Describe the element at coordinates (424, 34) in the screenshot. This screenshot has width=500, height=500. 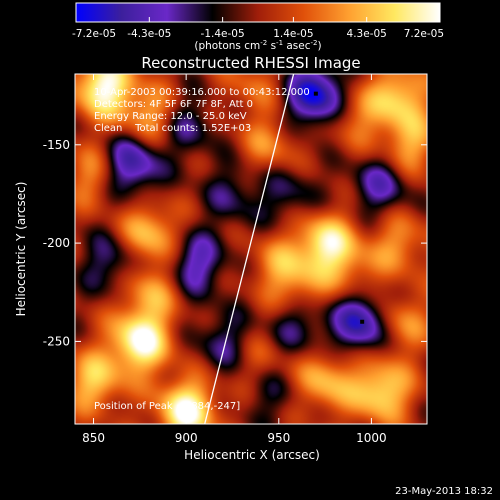
I see `colorbar-tick-label: 7.2e-05` at that location.